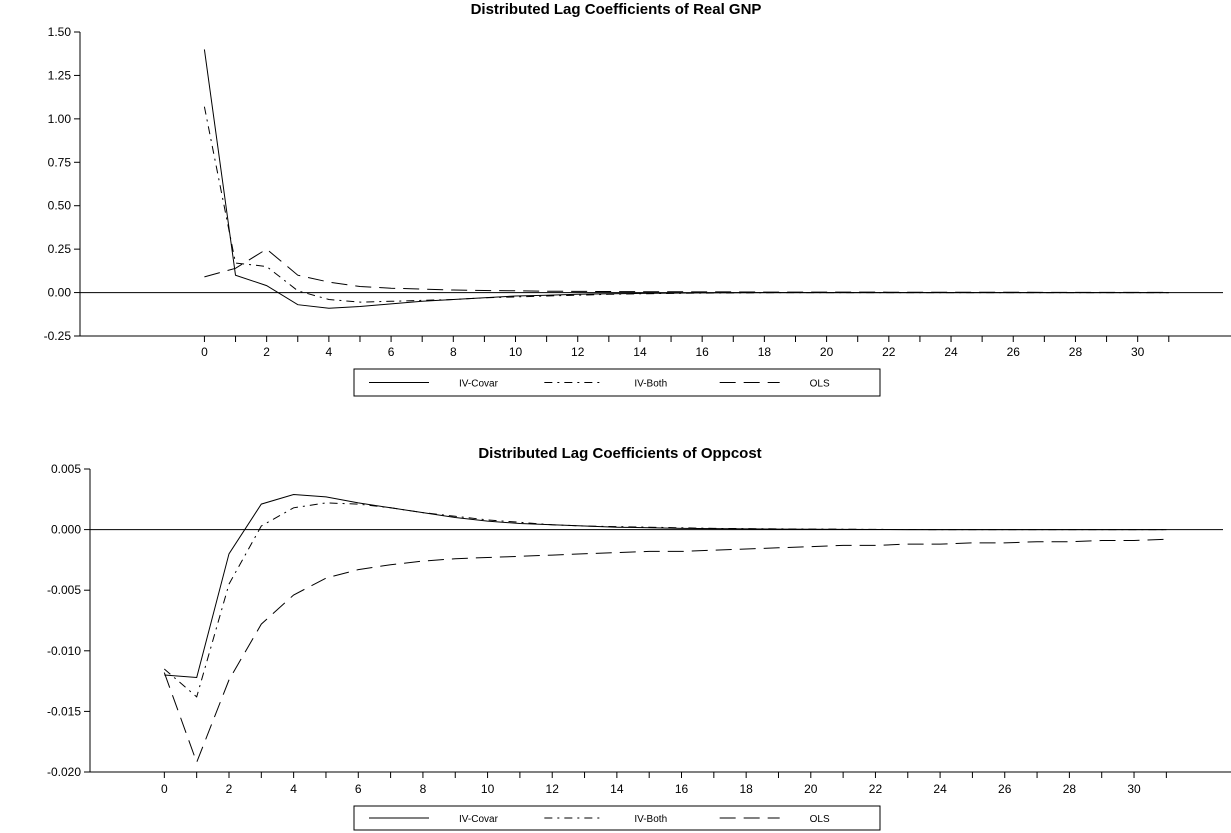 The image size is (1231, 833). Describe the element at coordinates (686, 270) in the screenshot. I see `series-line-ols` at that location.